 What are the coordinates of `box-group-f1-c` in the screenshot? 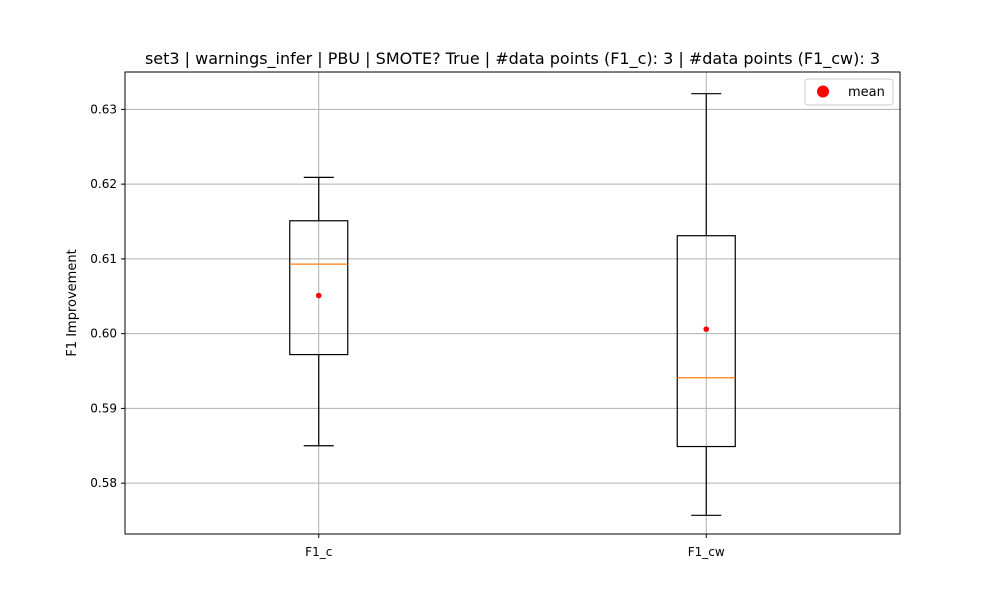 It's located at (319, 311).